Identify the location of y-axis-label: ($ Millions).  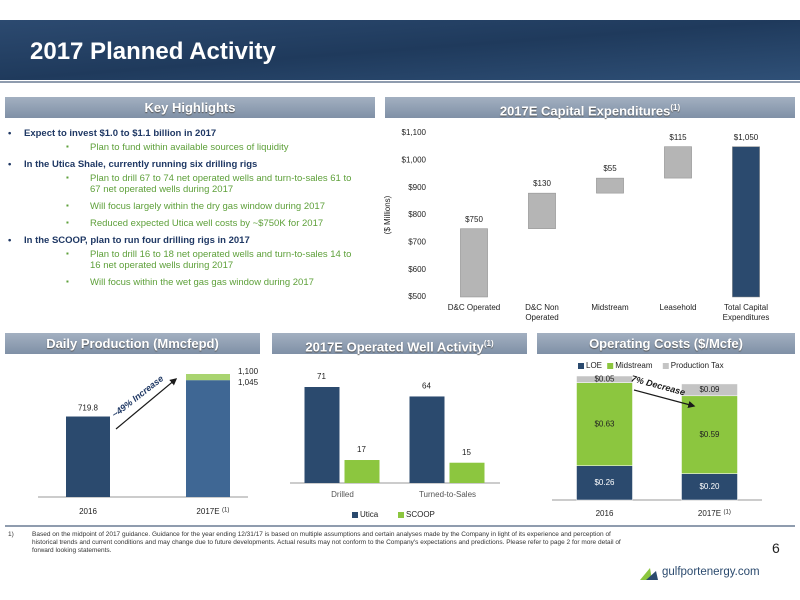
(387, 214).